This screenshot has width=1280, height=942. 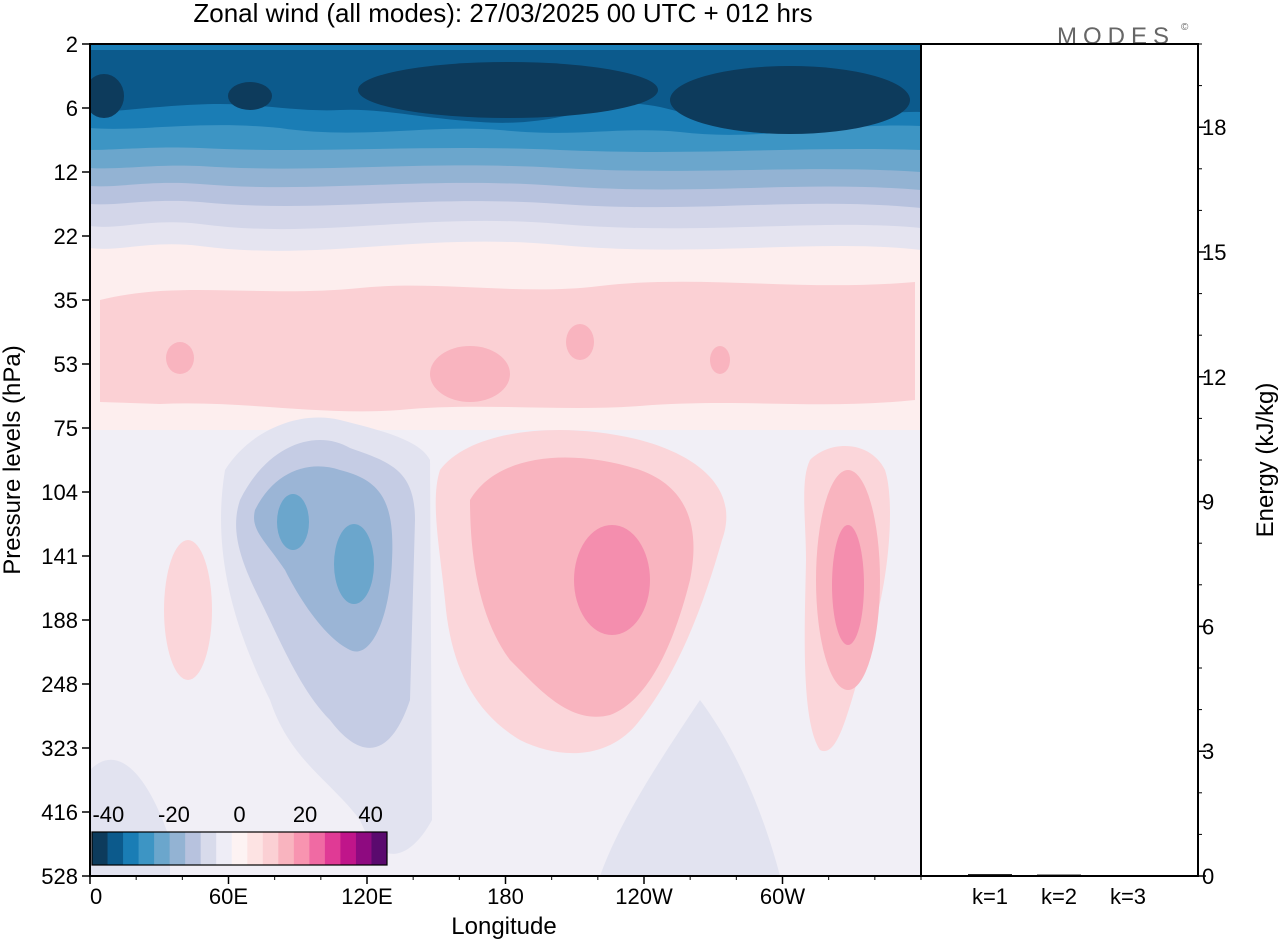 I want to click on colorbar: -40 -20 0 20 40, so click(x=239, y=834).